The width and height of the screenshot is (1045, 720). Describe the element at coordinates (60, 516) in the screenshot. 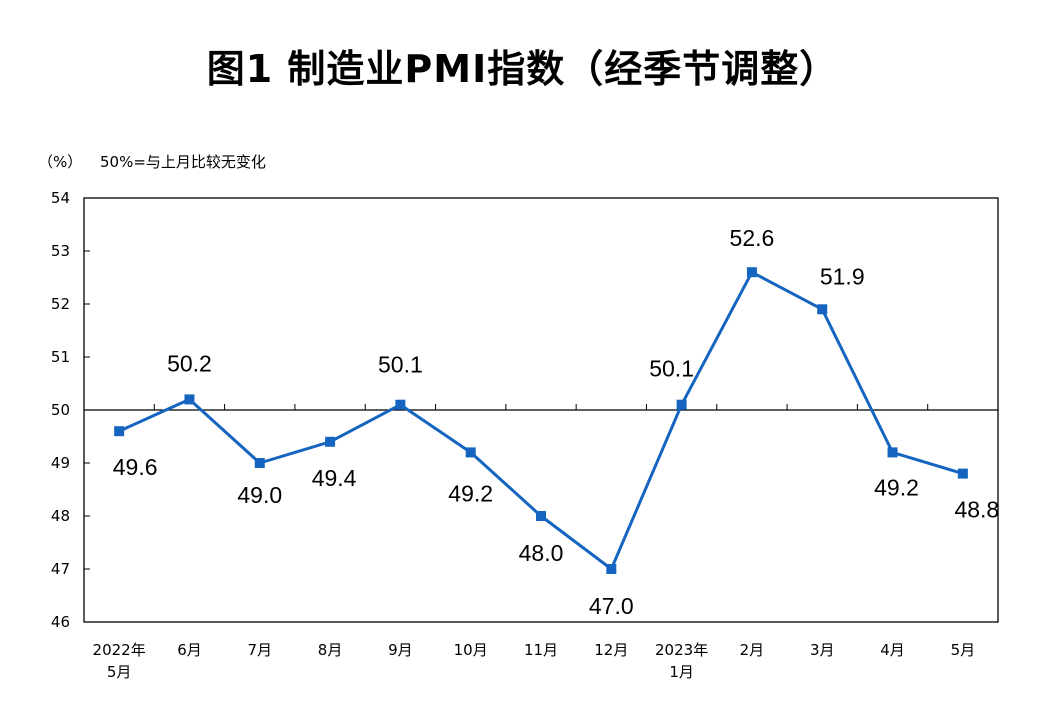

I see `y-tick-label: 48` at that location.